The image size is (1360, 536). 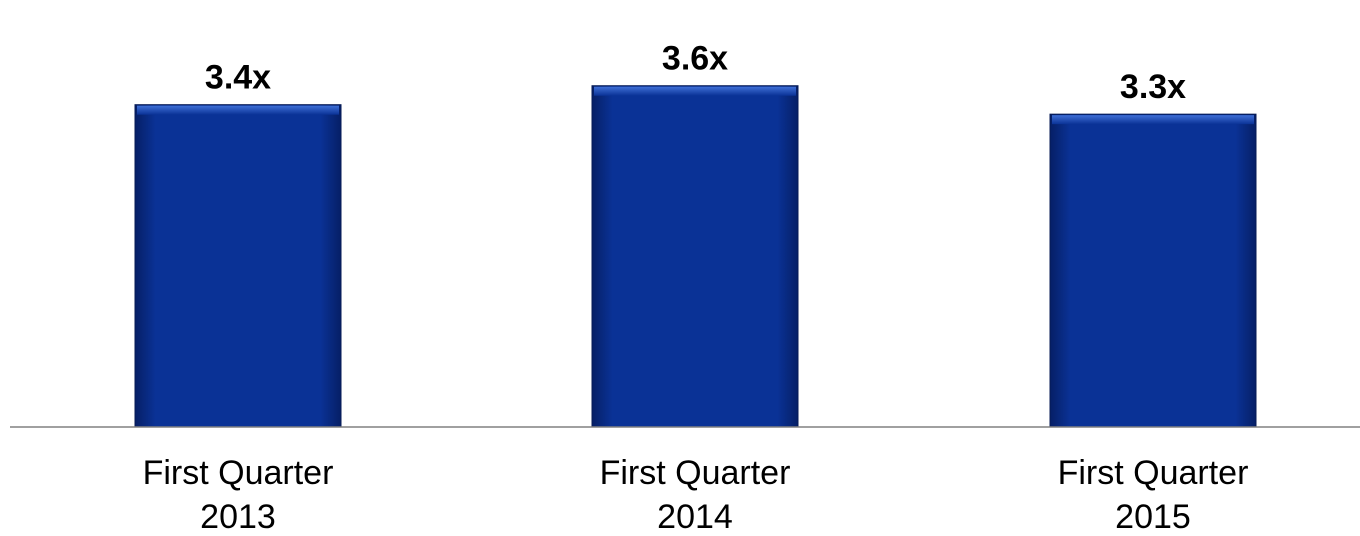 I want to click on x-tick-label-line: 2013, so click(x=238, y=517).